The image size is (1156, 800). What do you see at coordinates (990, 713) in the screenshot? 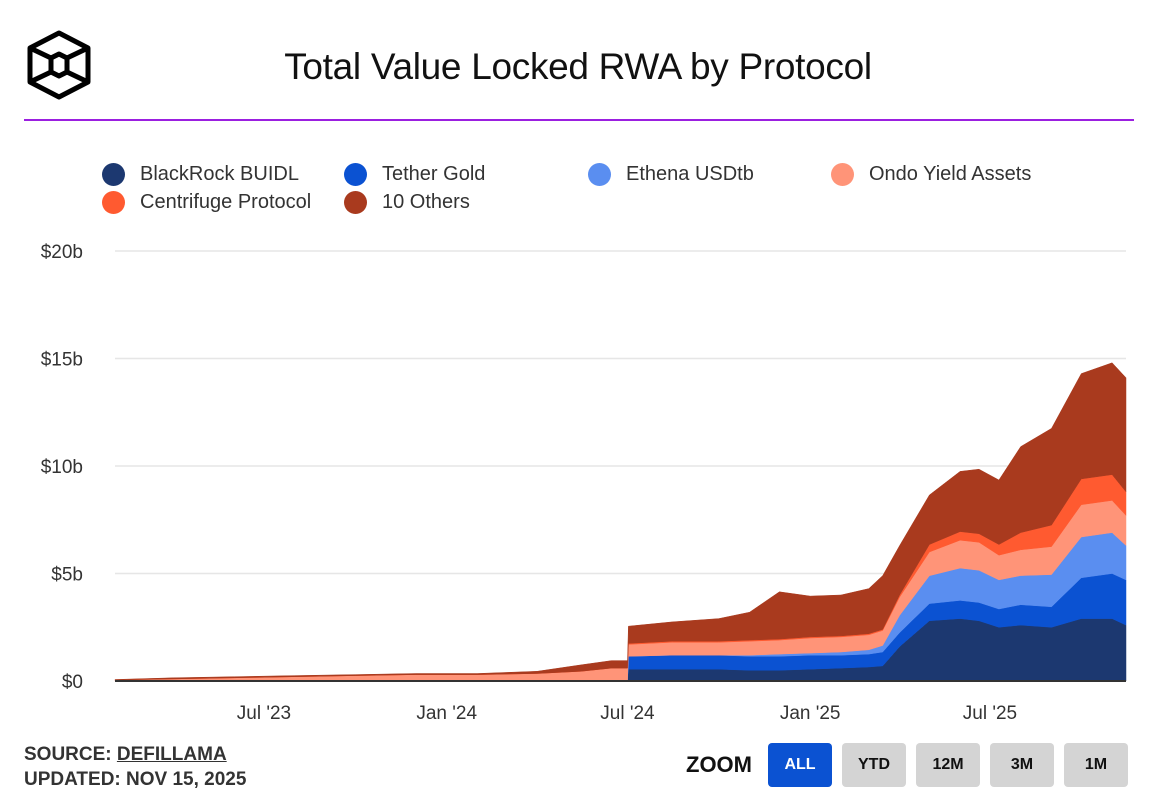
I see `x-tick-label: Jul '25` at bounding box center [990, 713].